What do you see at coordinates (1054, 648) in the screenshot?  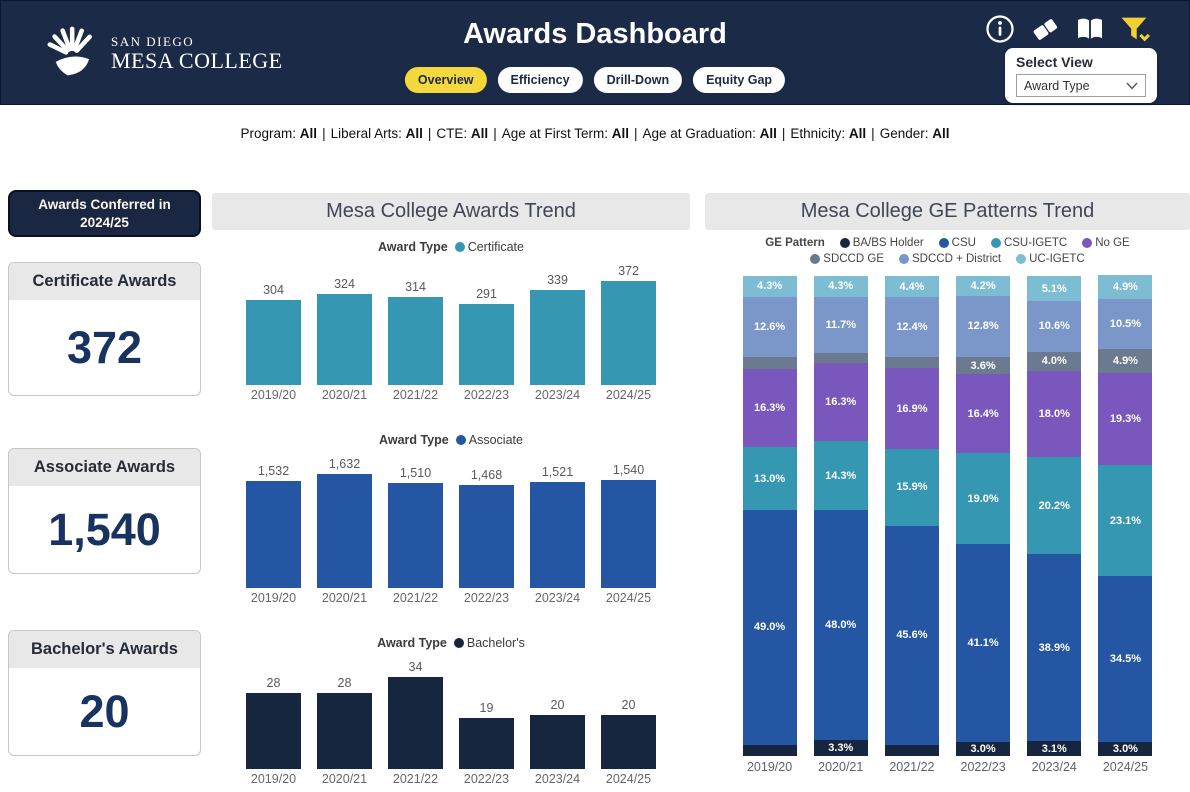 I see `segment-csu: 38.9%` at bounding box center [1054, 648].